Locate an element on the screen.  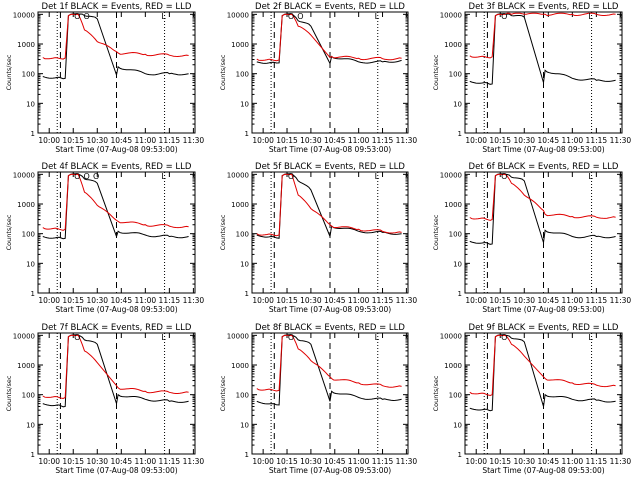
panel-title: Det 6f BLACK = Events, RED = LLD is located at coordinates (544, 167).